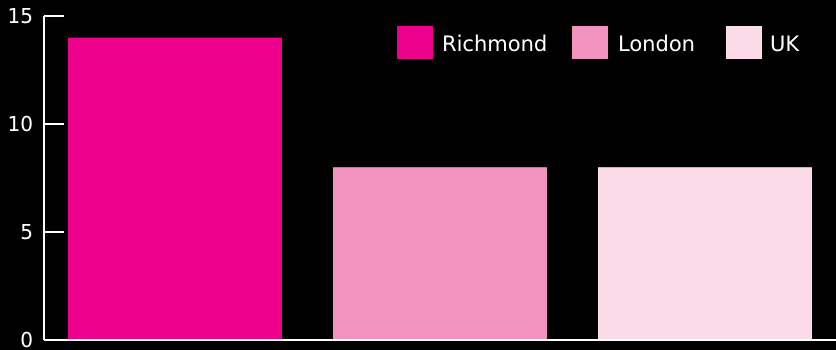 The width and height of the screenshot is (836, 350). Describe the element at coordinates (705, 253) in the screenshot. I see `bar-uk` at that location.